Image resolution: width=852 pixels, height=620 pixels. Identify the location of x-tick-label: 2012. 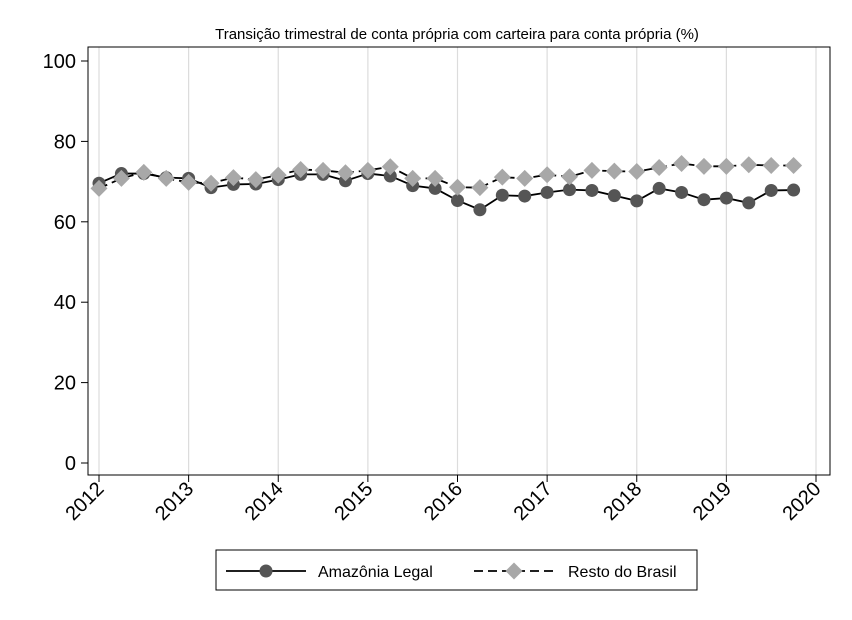
(85, 501).